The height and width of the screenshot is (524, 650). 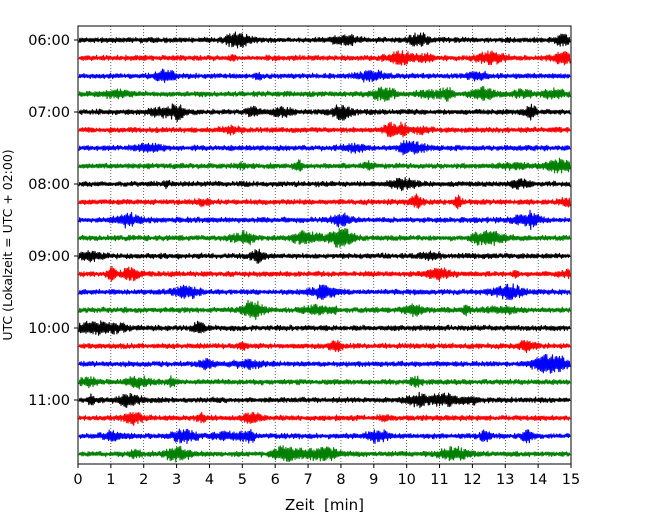 I want to click on x-tick-label-11: 11, so click(x=439, y=480).